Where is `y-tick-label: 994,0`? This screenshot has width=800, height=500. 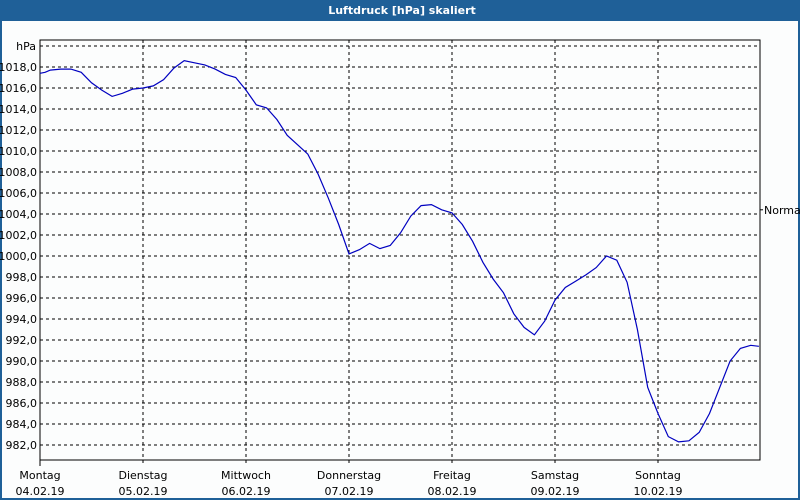 y-tick-label: 994,0 is located at coordinates (22, 319).